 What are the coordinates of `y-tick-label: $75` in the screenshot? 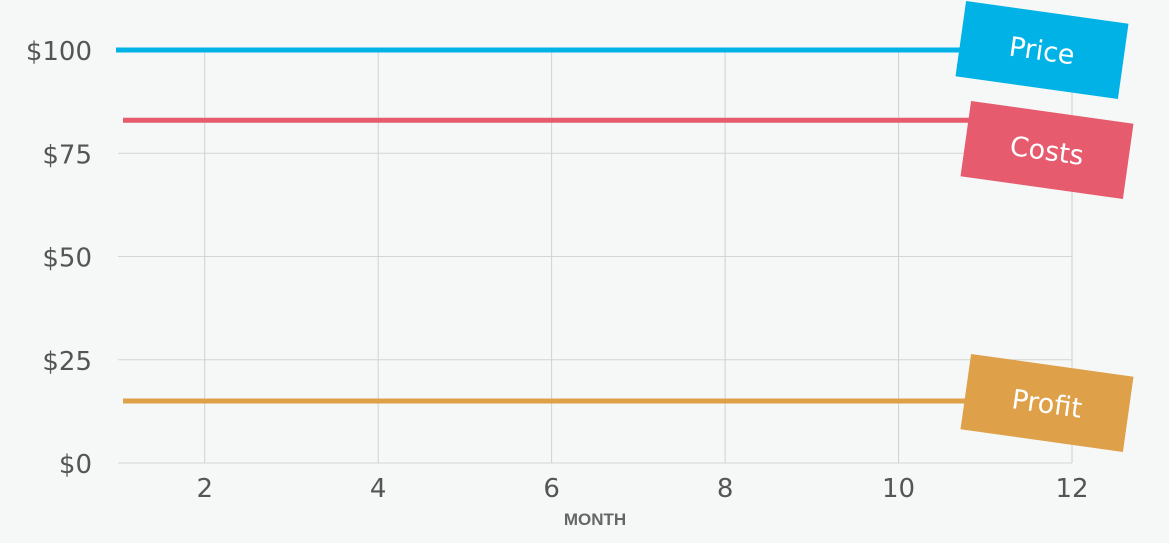 It's located at (67, 155).